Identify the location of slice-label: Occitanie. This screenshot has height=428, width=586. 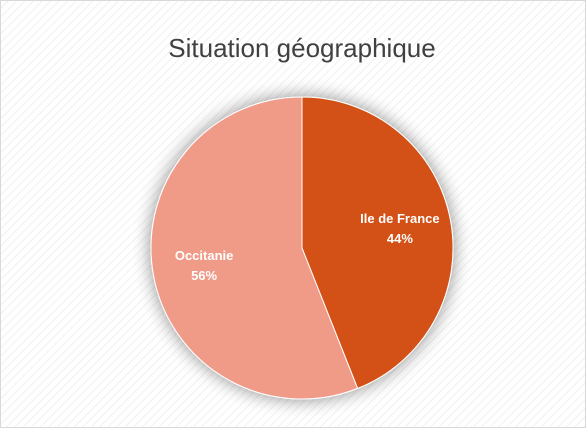
(204, 255).